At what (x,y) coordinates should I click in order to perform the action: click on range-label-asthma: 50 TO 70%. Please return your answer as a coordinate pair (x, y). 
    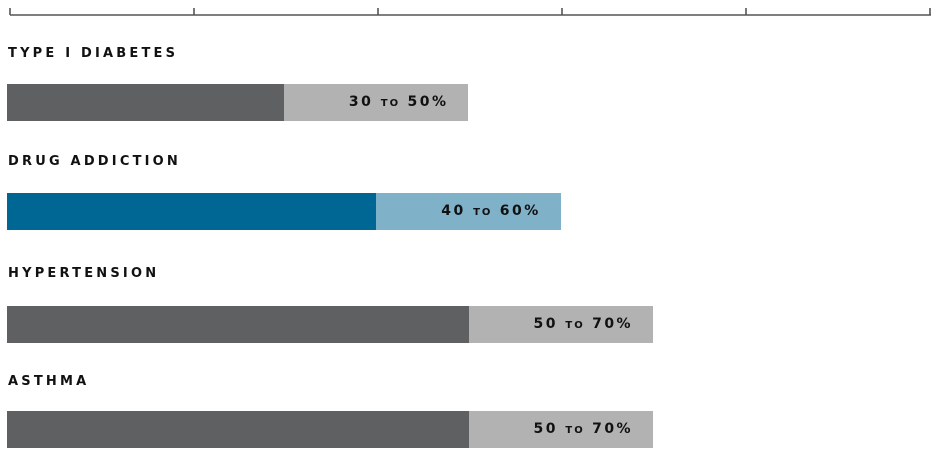
    Looking at the image, I should click on (584, 429).